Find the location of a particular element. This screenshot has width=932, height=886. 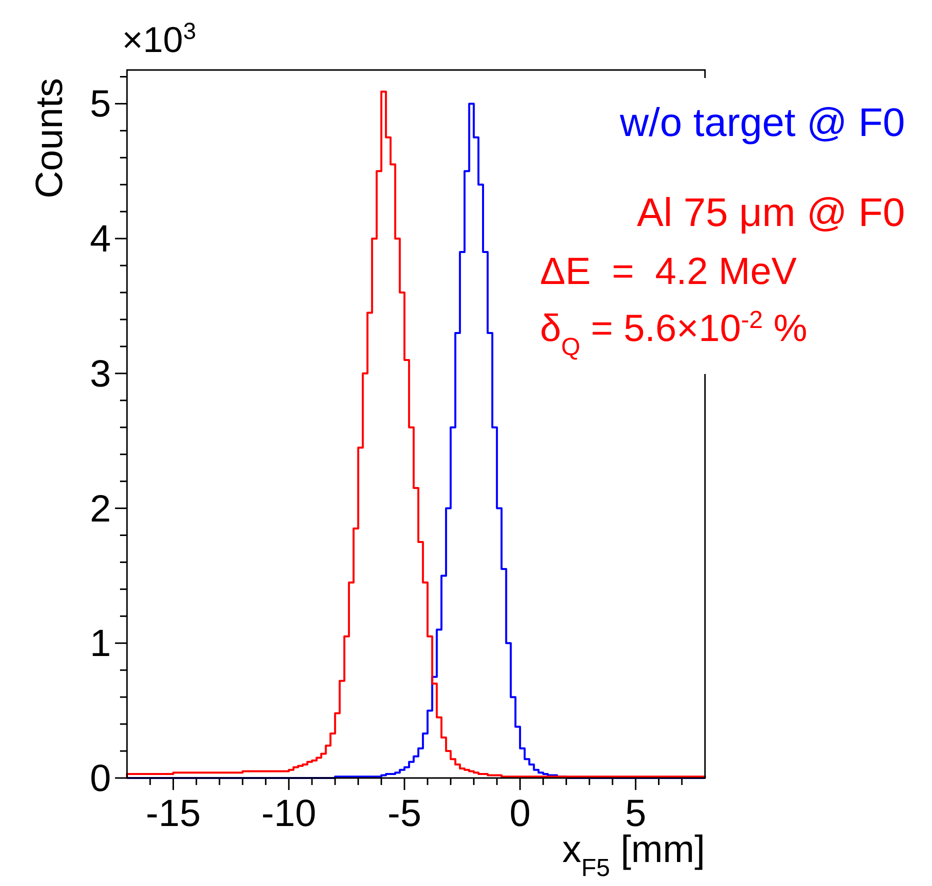

x-tick-label: 0 is located at coordinates (520, 814).